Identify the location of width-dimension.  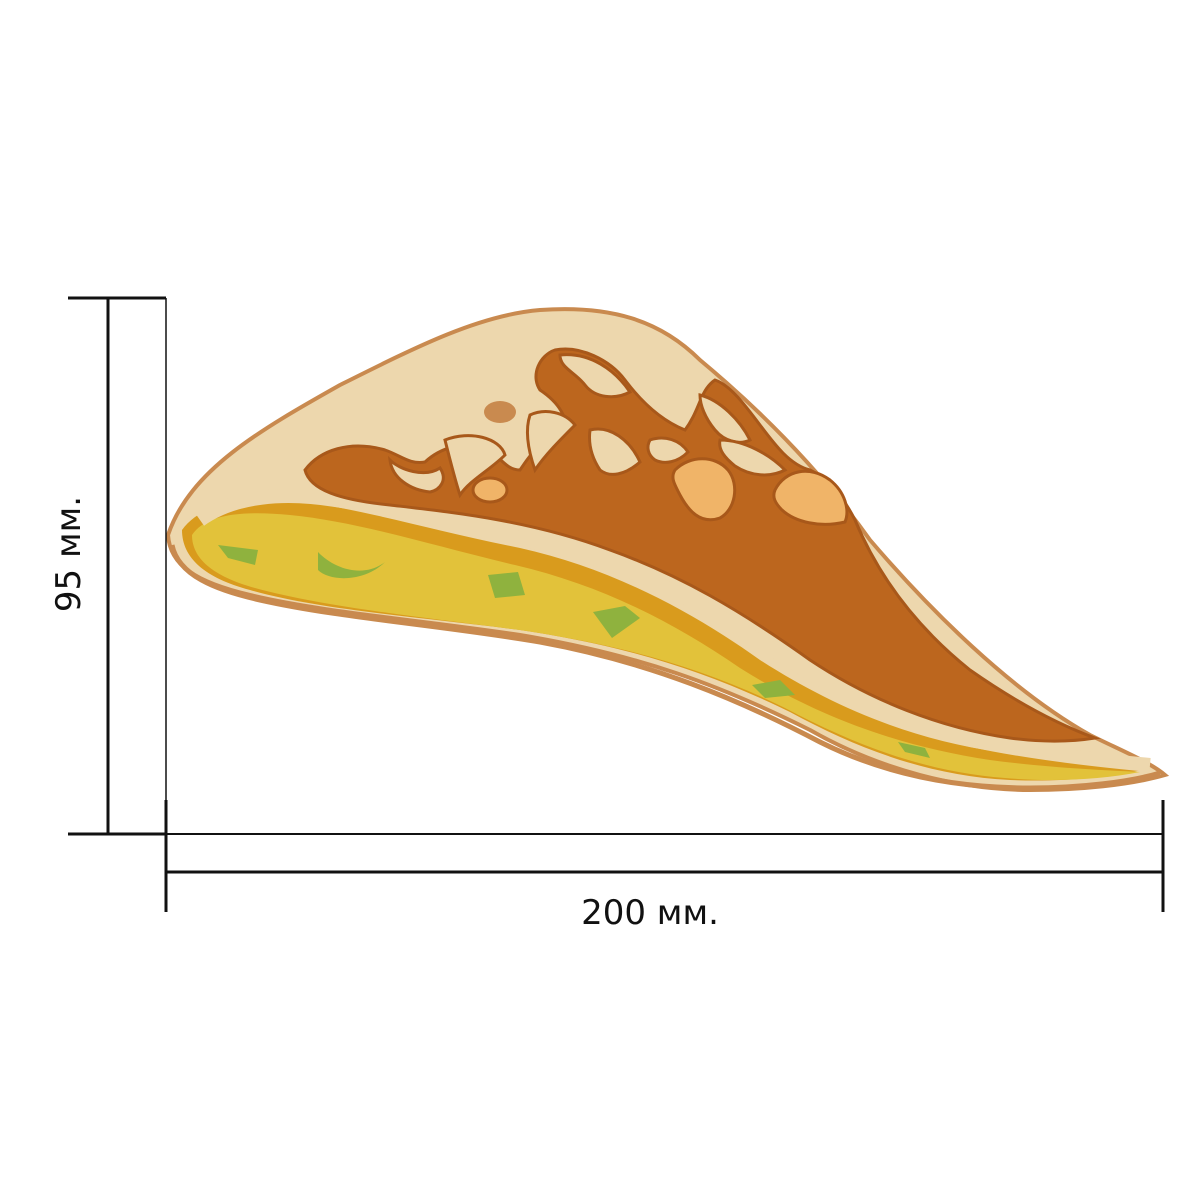
(664, 856).